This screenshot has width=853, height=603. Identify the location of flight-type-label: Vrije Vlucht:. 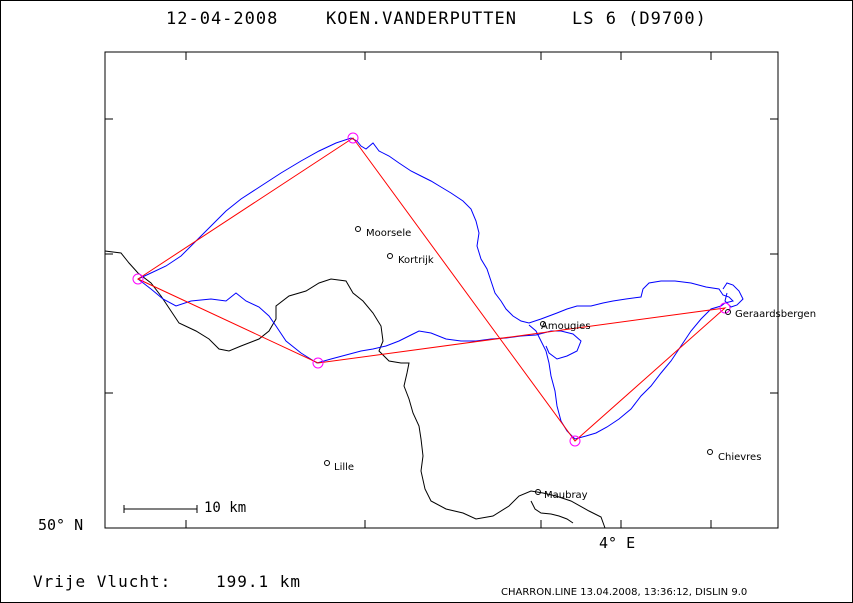
(102, 581).